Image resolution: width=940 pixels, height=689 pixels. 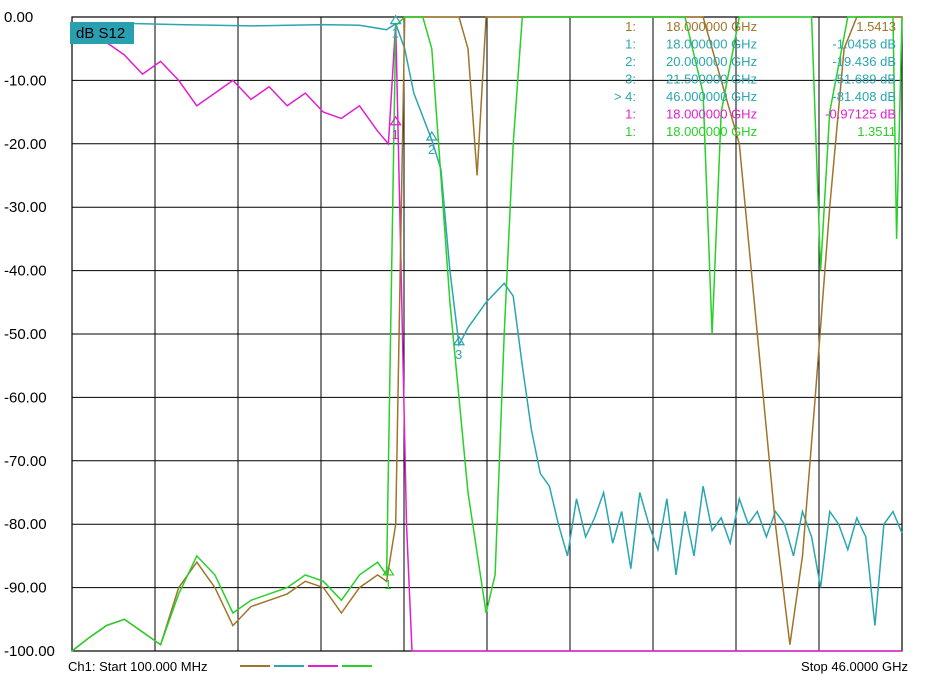 I want to click on readout-value: -0.97125 dB, so click(x=860, y=114).